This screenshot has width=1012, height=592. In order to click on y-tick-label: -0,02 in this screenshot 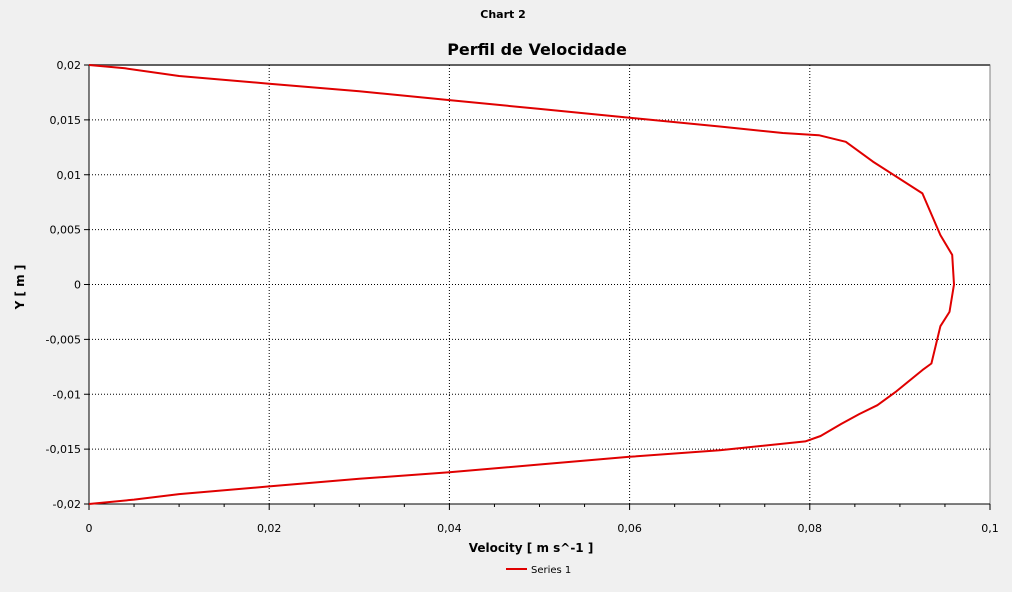, I will do `click(67, 504)`.